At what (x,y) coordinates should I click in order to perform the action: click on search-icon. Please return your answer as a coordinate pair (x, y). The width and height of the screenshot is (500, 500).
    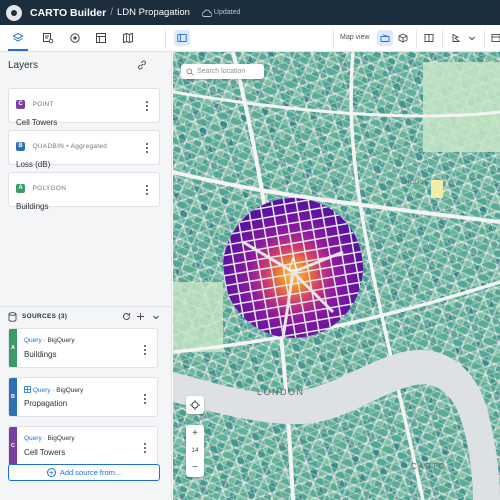
    Looking at the image, I should click on (190, 71).